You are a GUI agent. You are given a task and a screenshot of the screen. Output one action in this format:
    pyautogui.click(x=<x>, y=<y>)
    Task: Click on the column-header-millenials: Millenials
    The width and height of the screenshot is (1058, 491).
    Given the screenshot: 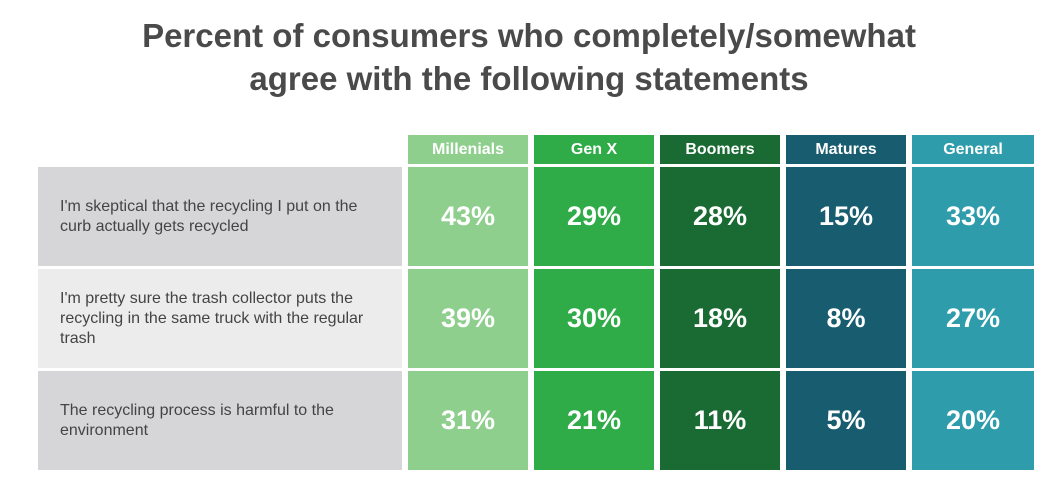 What is the action you would take?
    pyautogui.click(x=468, y=149)
    